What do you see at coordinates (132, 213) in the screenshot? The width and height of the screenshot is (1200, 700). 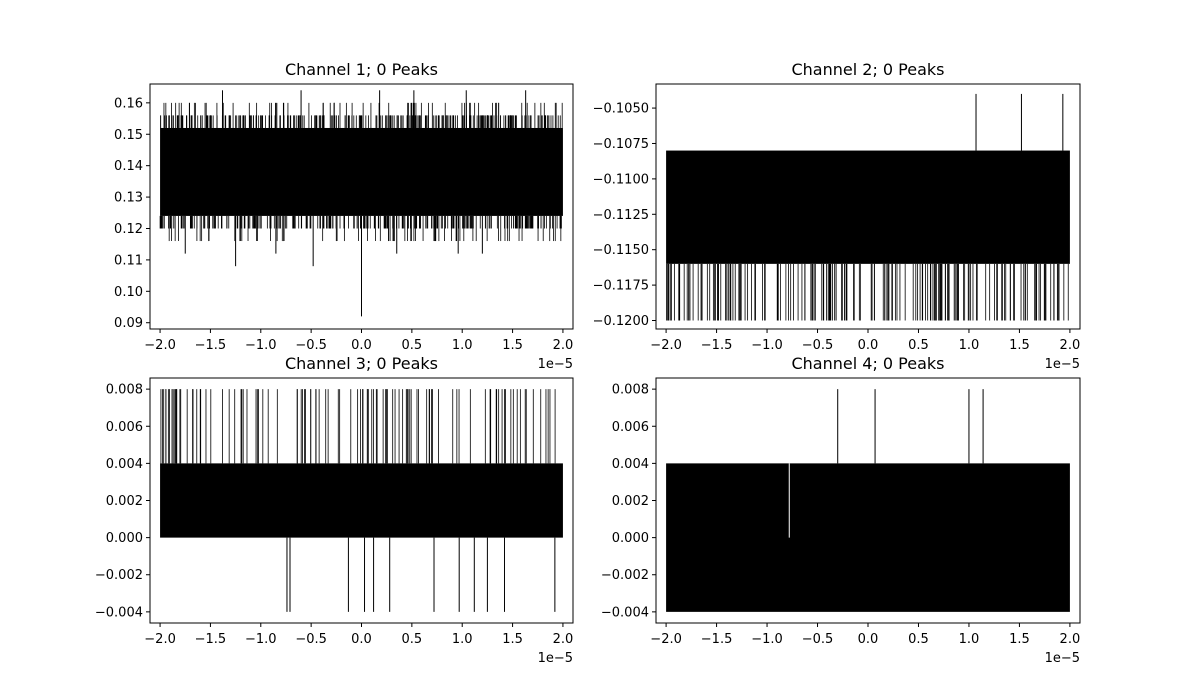 I see `y-axis: 0.09 0.10 0.11 0.12 0.13 0.14 0.15 0.16` at bounding box center [132, 213].